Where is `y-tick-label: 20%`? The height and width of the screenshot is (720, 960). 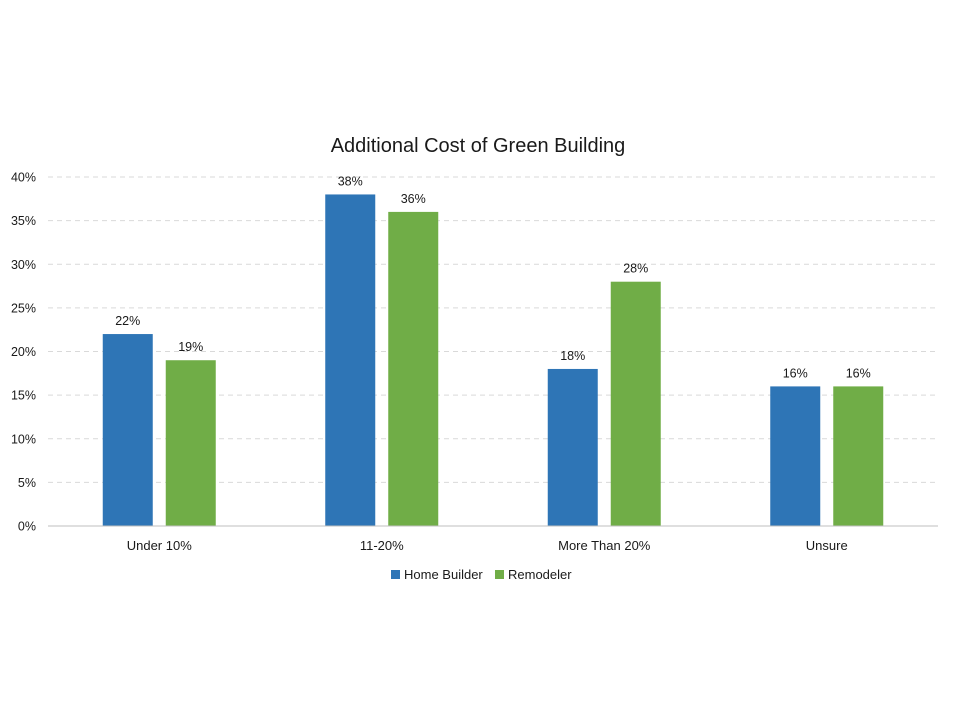
y-tick-label: 20% is located at coordinates (23, 352).